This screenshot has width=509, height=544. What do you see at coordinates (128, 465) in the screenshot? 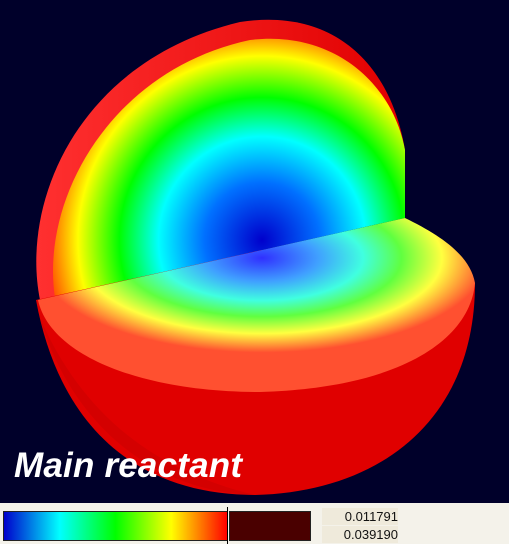
I see `caption-main-reactant: Main reactant` at bounding box center [128, 465].